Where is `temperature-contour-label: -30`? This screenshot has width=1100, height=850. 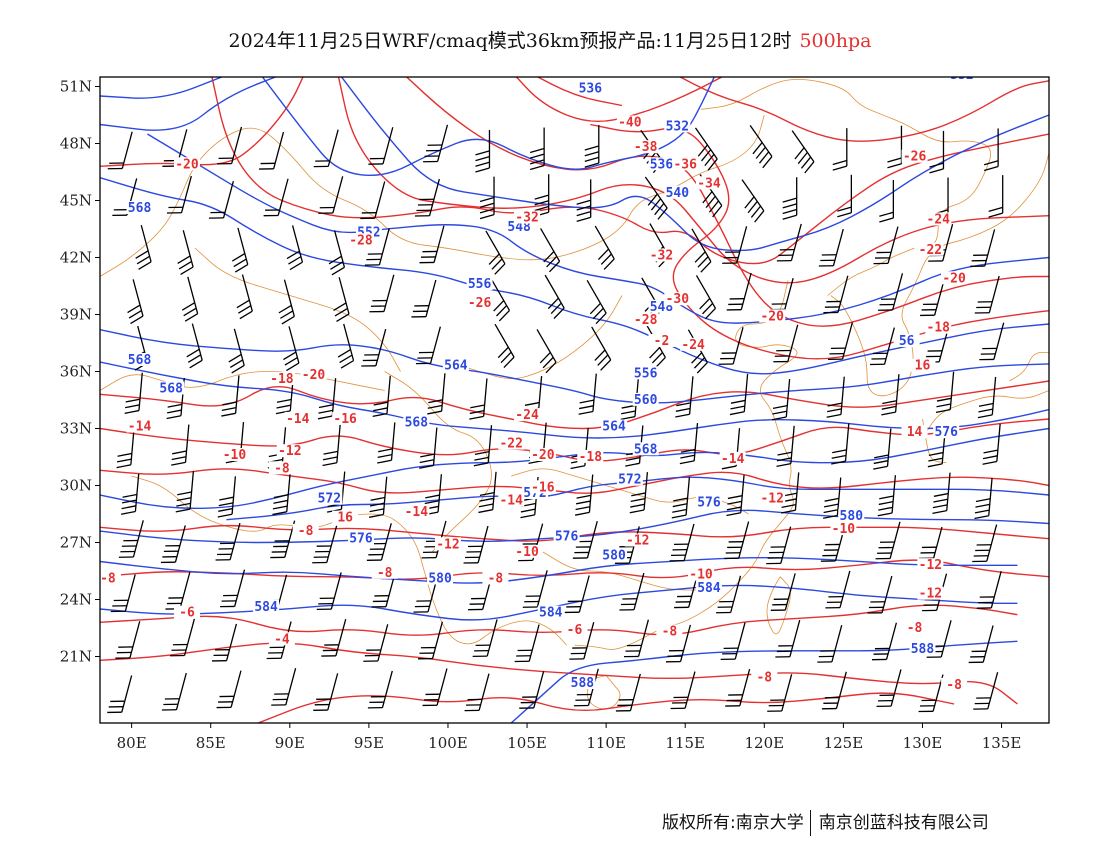
temperature-contour-label: -30 is located at coordinates (678, 299).